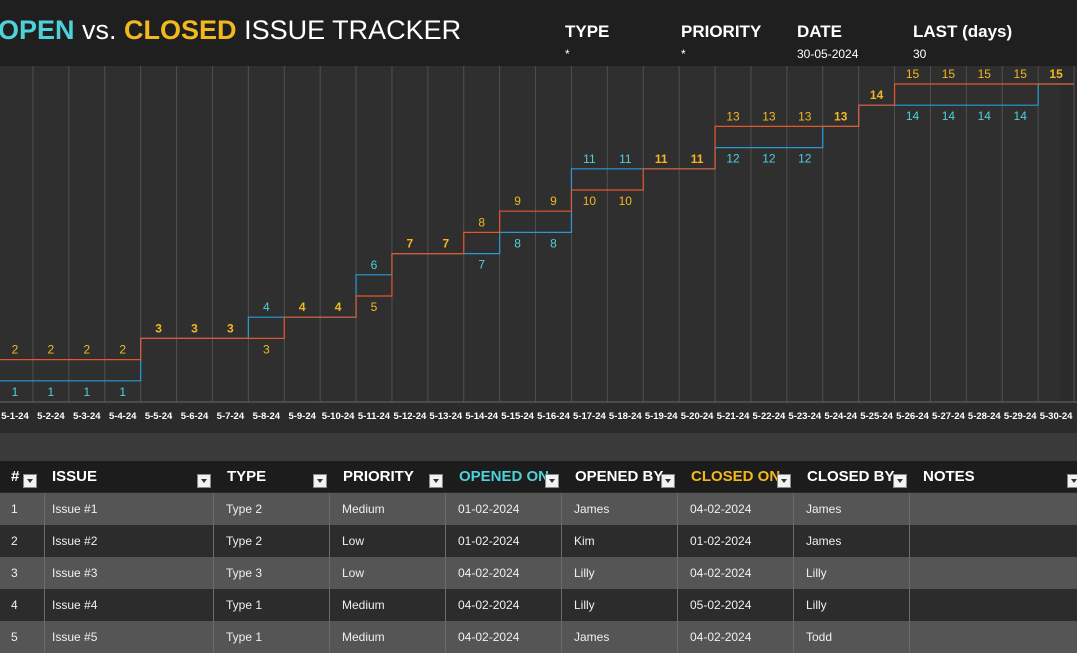 Image resolution: width=1077 pixels, height=653 pixels. I want to click on filter-priority-value: *, so click(683, 54).